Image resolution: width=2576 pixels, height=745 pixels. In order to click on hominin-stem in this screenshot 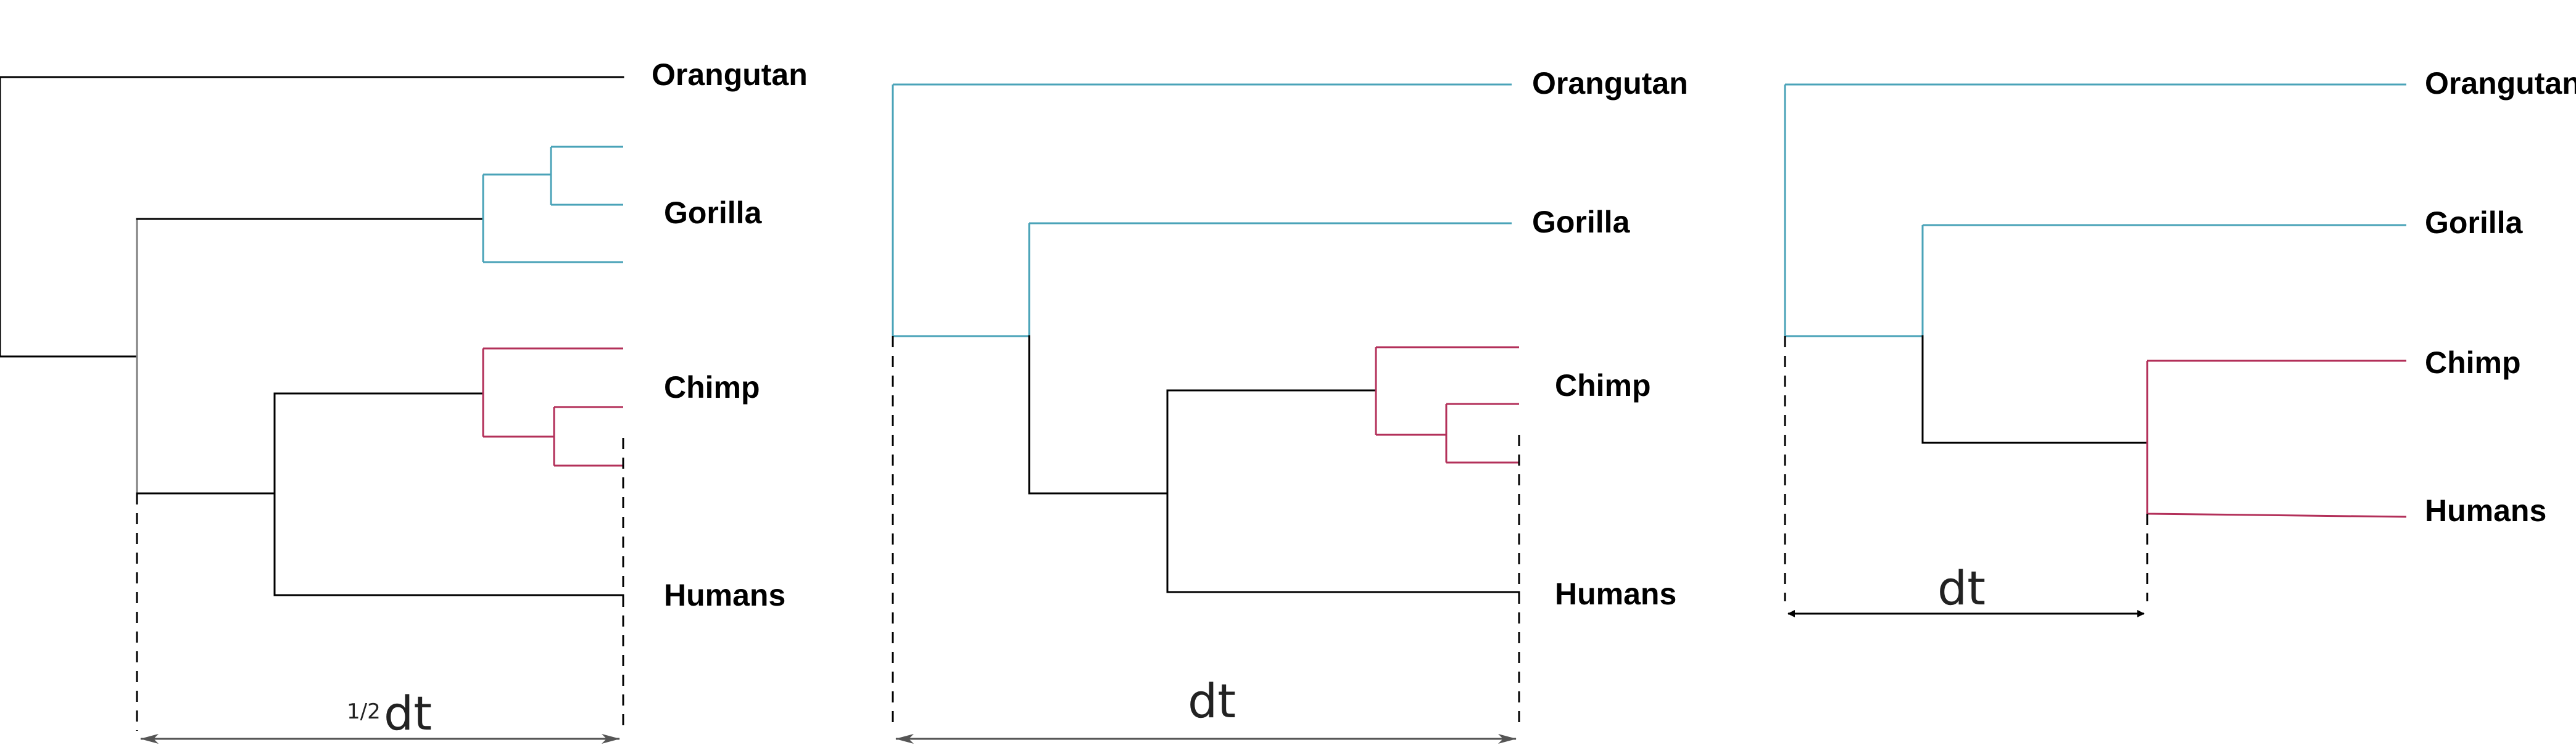, I will do `click(2034, 389)`.